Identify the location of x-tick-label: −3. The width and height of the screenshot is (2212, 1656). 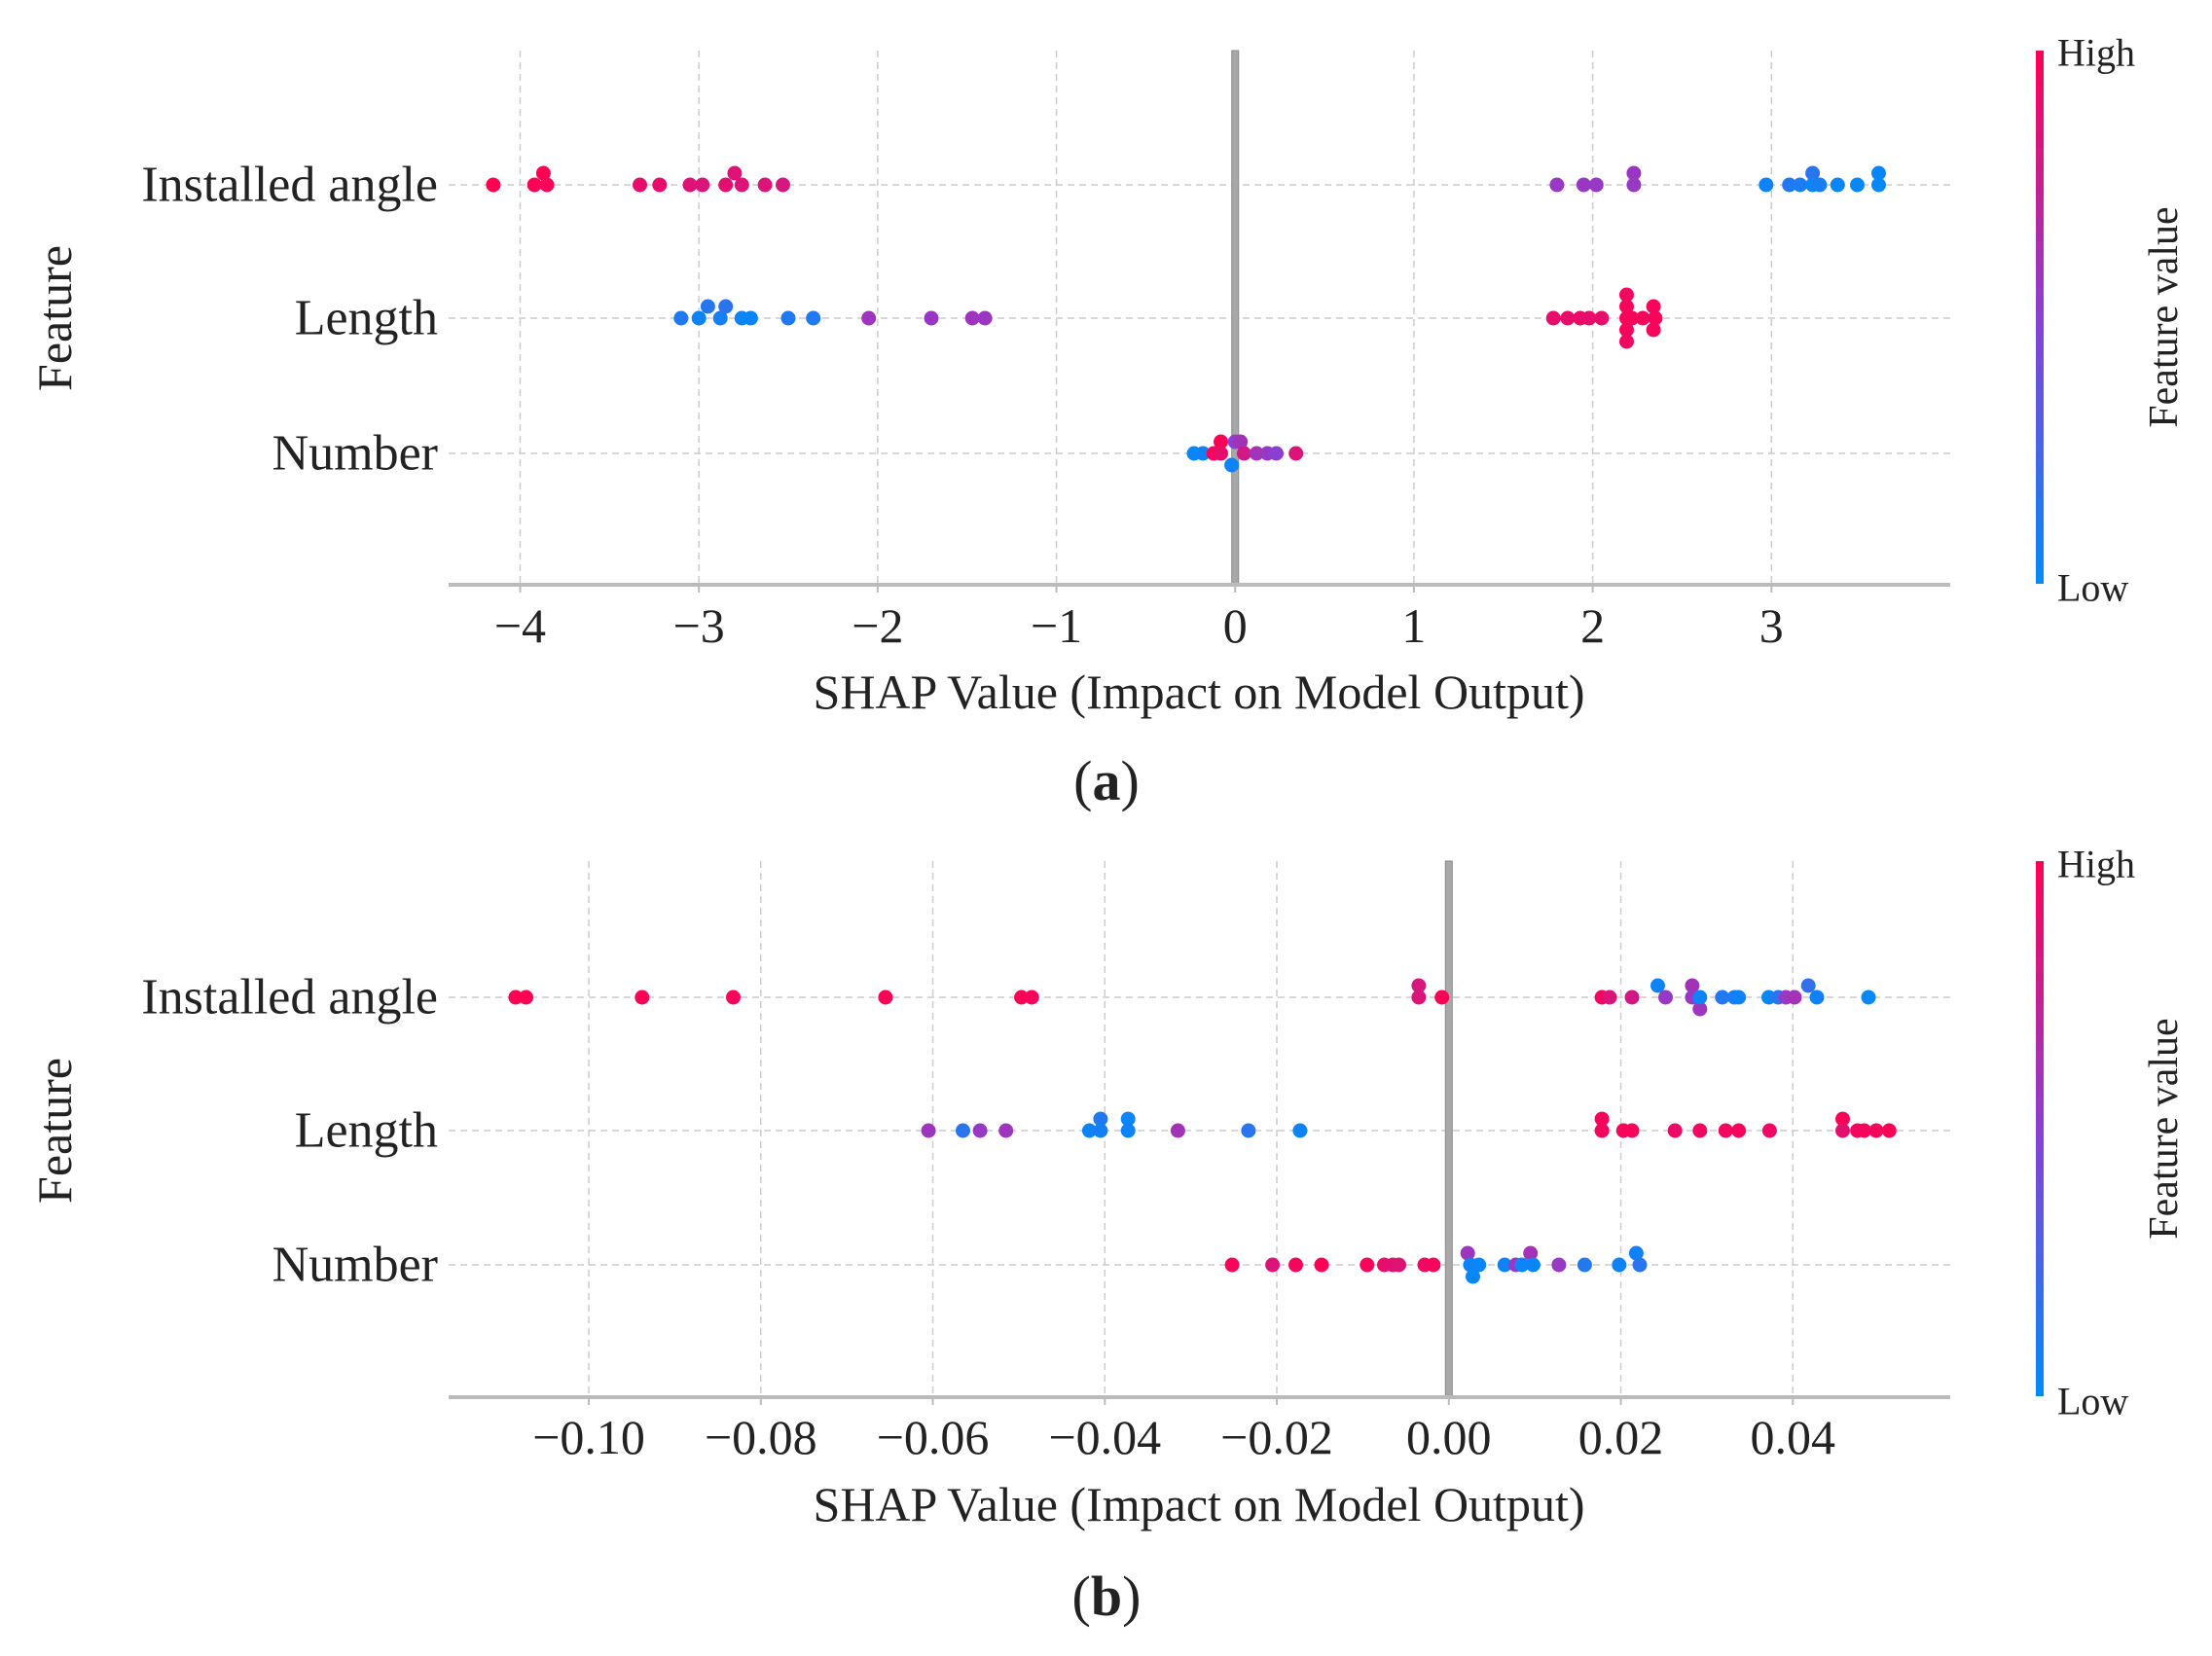
(699, 625).